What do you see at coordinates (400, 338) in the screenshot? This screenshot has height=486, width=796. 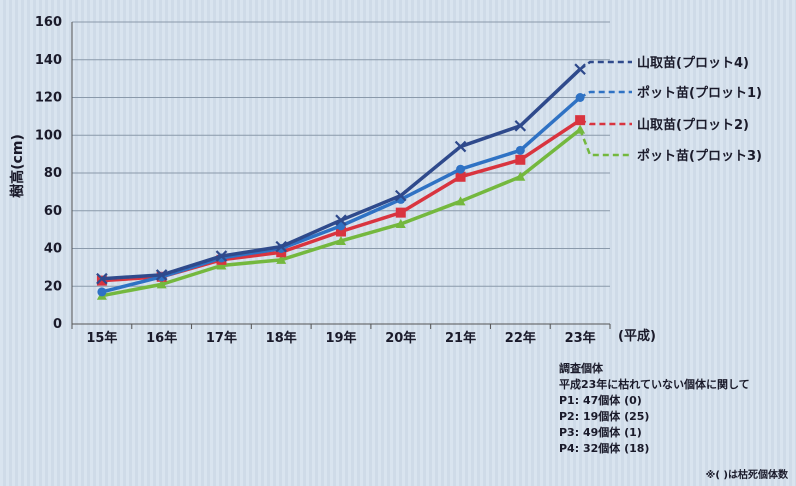 I see `x-tick-label: 20年` at bounding box center [400, 338].